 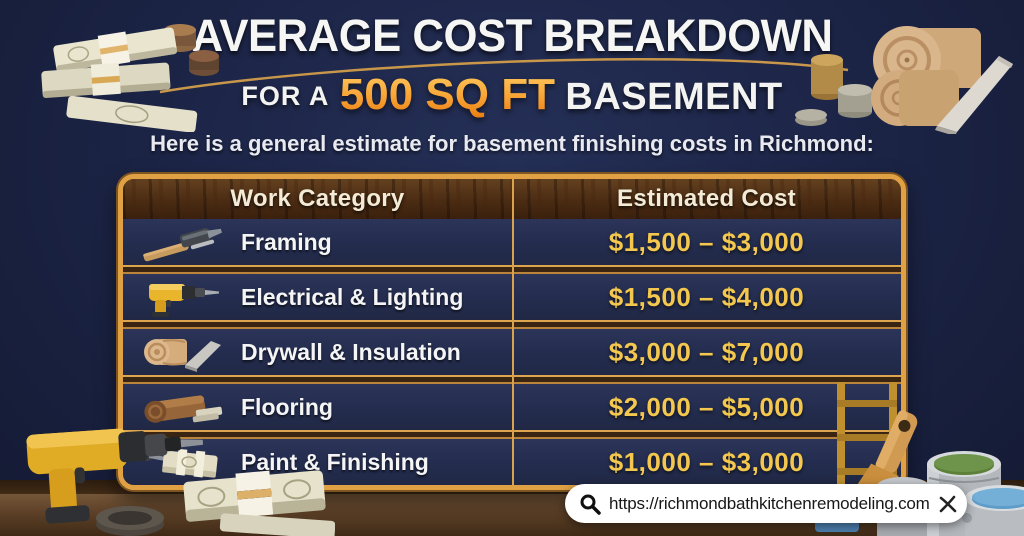 What do you see at coordinates (351, 351) in the screenshot?
I see `category-label: Drywall & Insulation` at bounding box center [351, 351].